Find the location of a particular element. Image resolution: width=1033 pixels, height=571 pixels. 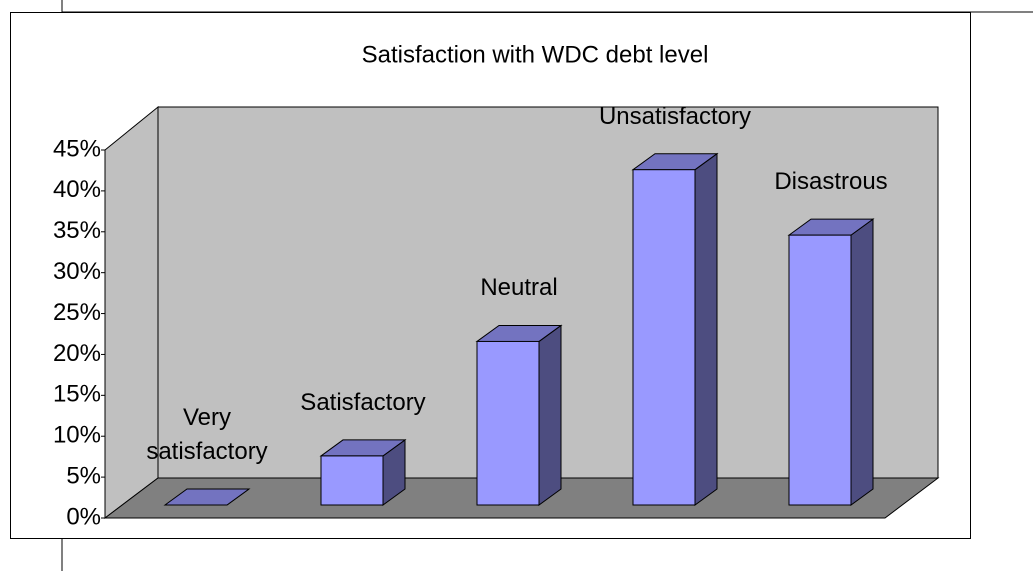

bar-label: Unsatisfactory is located at coordinates (675, 116).